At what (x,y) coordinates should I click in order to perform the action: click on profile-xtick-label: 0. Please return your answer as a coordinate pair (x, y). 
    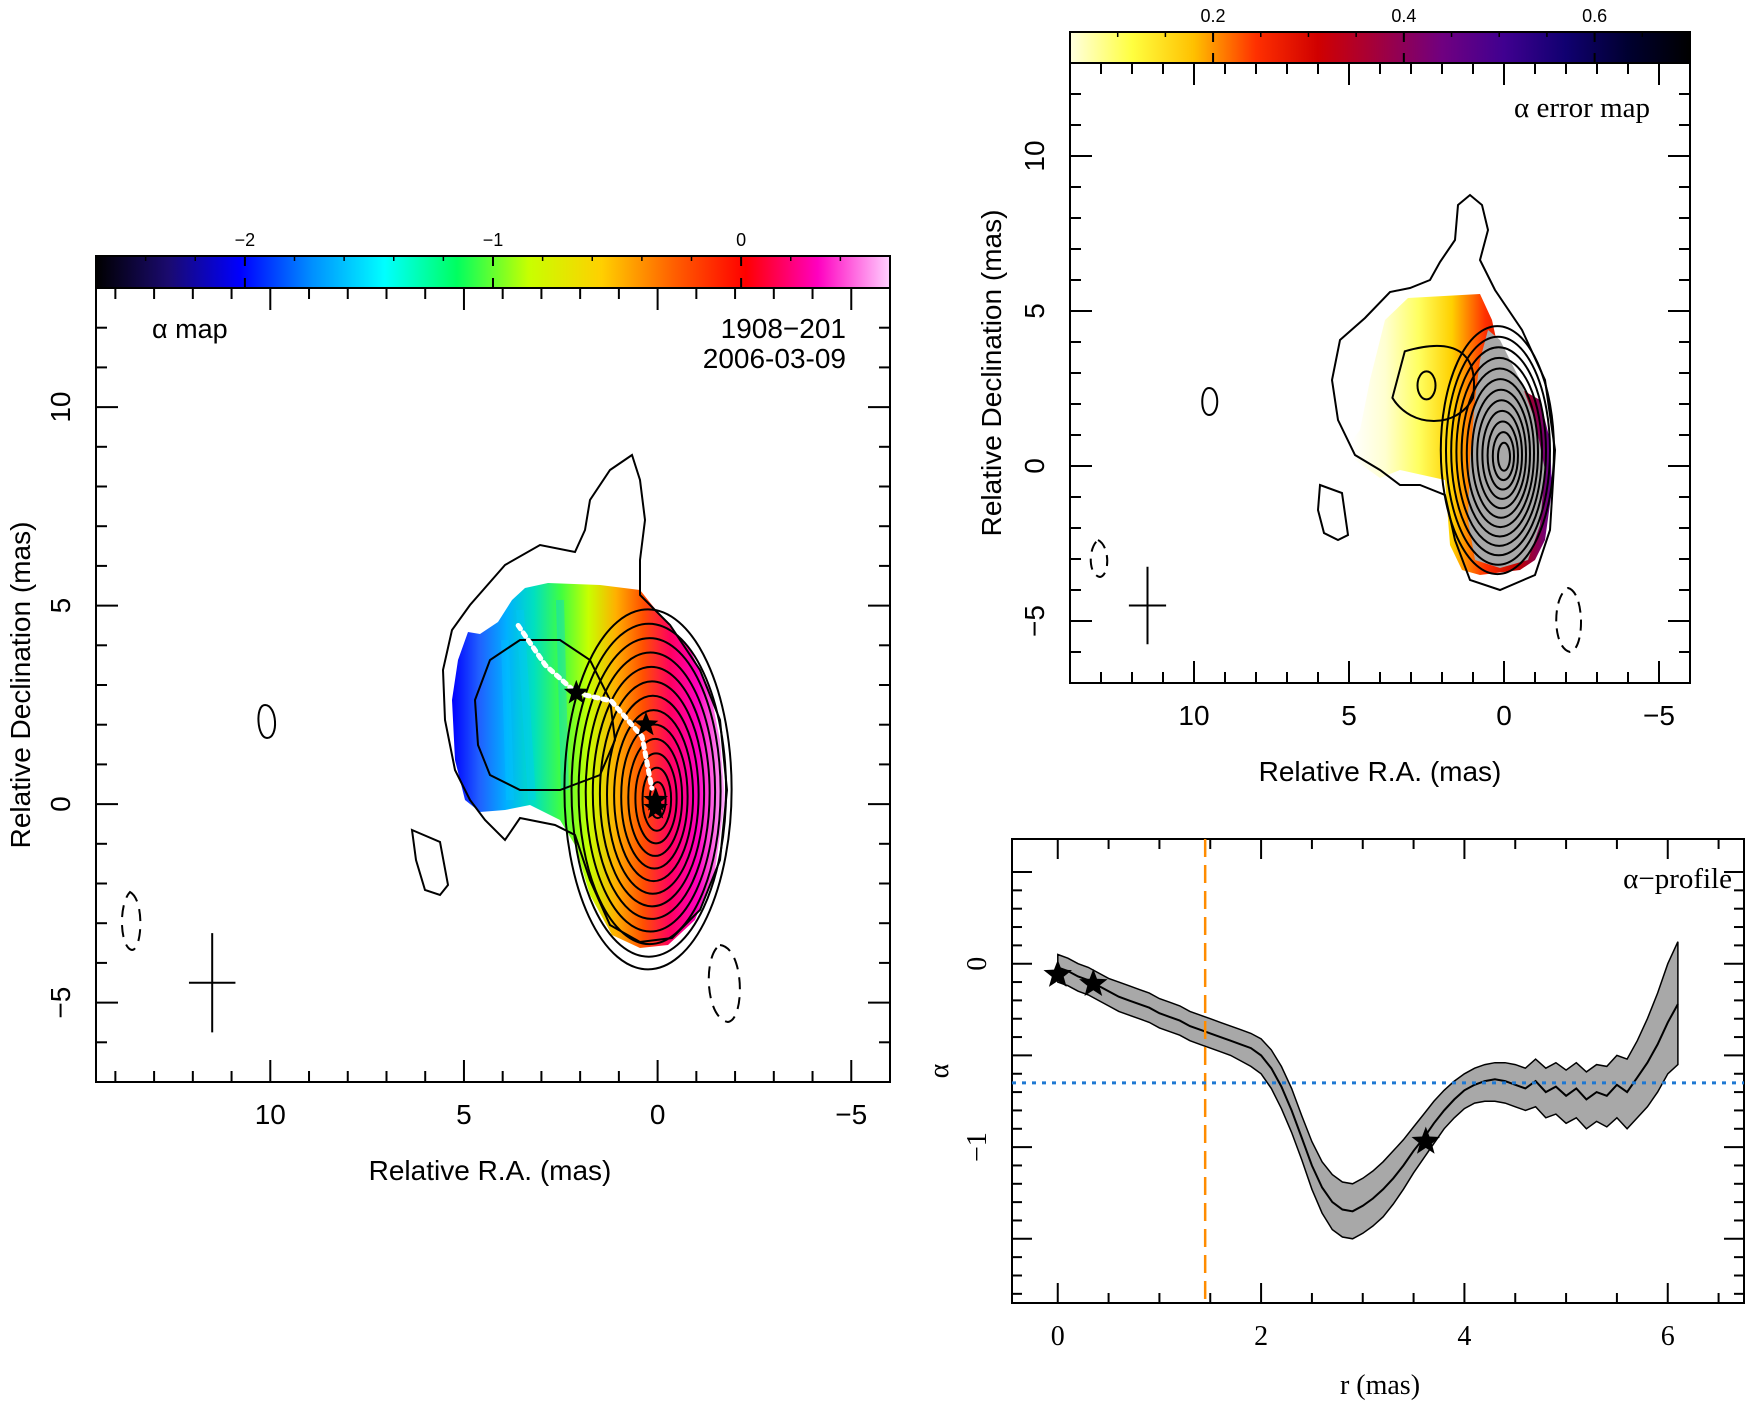
    Looking at the image, I should click on (1058, 1336).